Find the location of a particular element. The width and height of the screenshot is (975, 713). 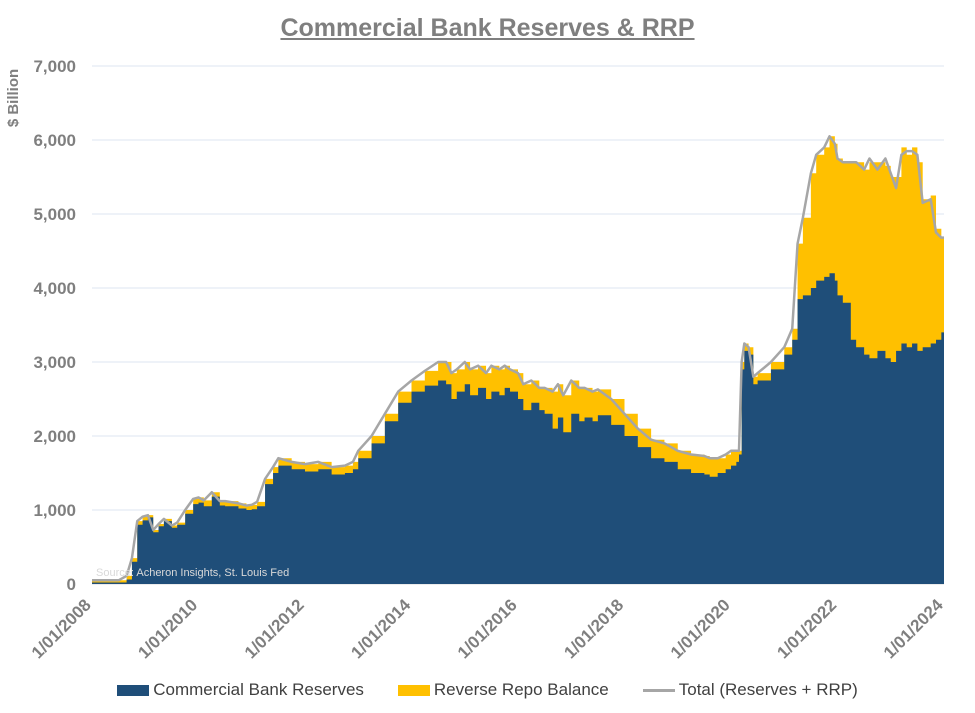

y-axis-label: $ Billion is located at coordinates (13, 98).